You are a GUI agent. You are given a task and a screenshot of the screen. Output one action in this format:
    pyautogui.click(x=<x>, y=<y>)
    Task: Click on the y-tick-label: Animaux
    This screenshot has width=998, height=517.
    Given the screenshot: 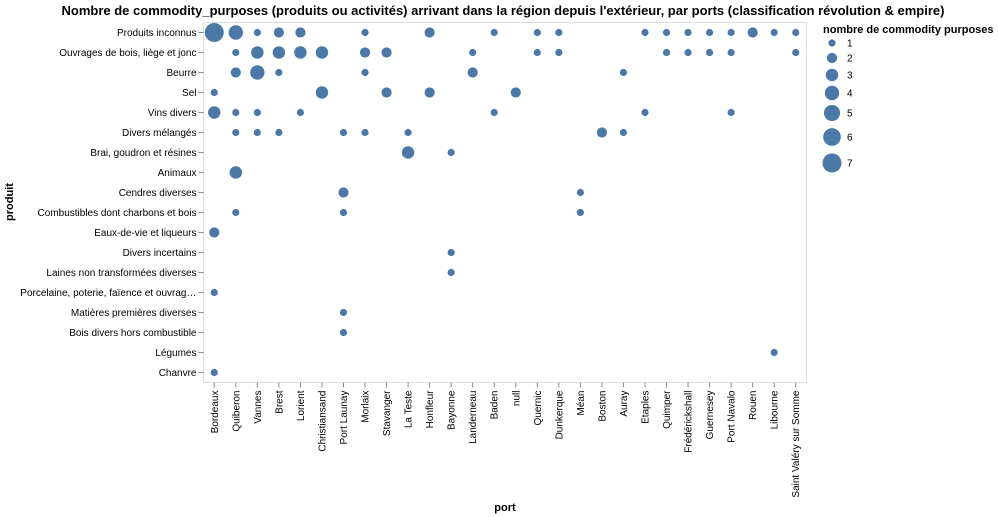 What is the action you would take?
    pyautogui.click(x=177, y=173)
    